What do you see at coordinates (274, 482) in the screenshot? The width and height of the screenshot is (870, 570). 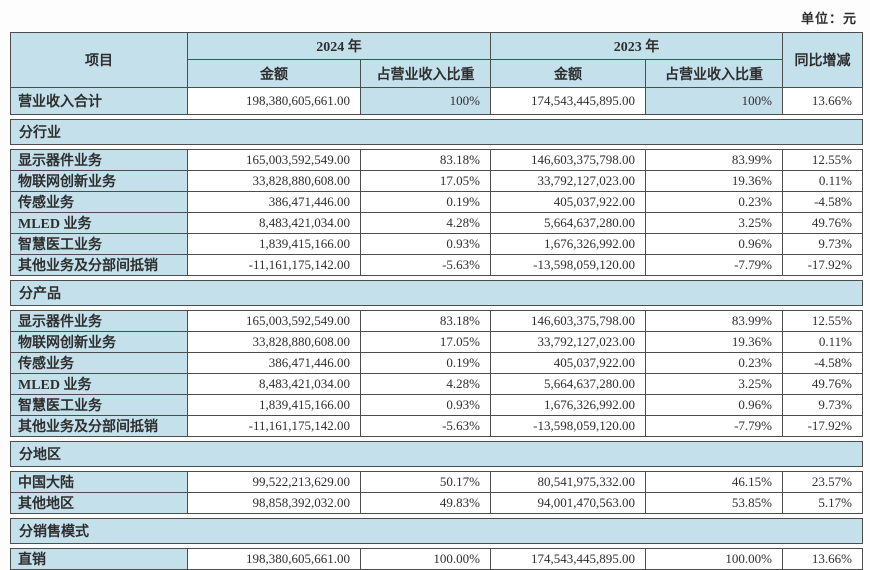 I see `cell-amount-2024: 99,522,213,629.00` at bounding box center [274, 482].